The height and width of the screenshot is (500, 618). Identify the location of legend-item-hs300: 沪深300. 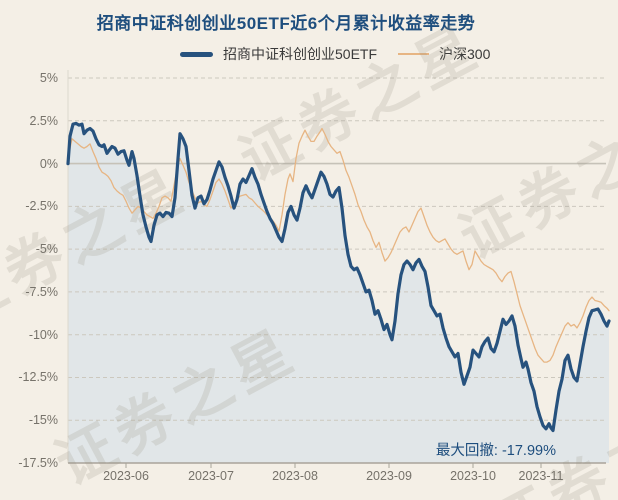
(444, 54).